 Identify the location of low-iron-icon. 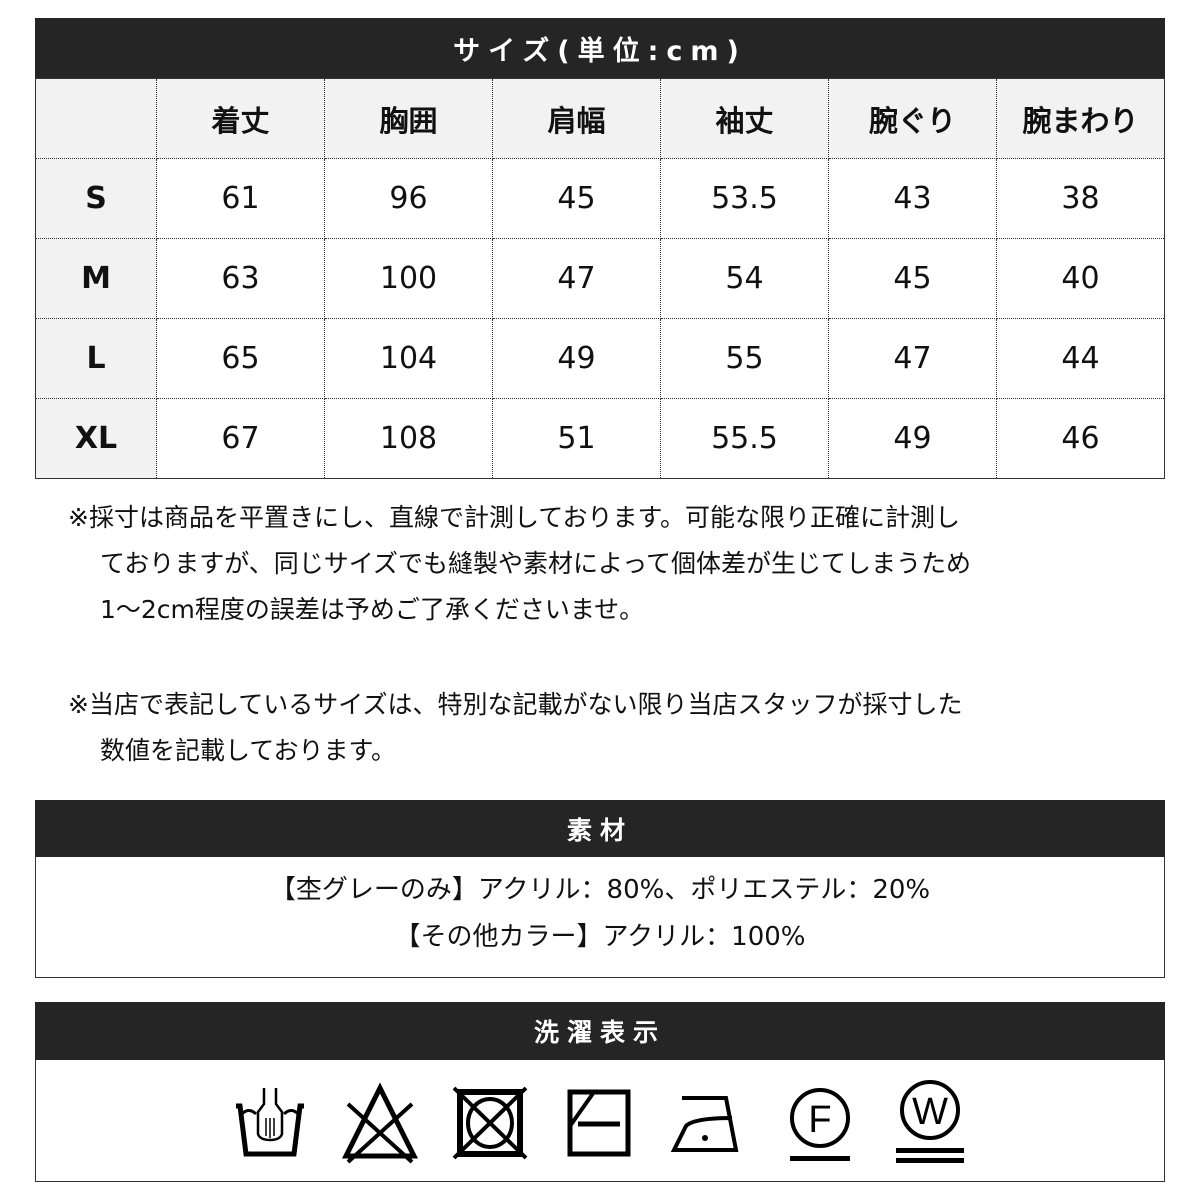
(704, 1124).